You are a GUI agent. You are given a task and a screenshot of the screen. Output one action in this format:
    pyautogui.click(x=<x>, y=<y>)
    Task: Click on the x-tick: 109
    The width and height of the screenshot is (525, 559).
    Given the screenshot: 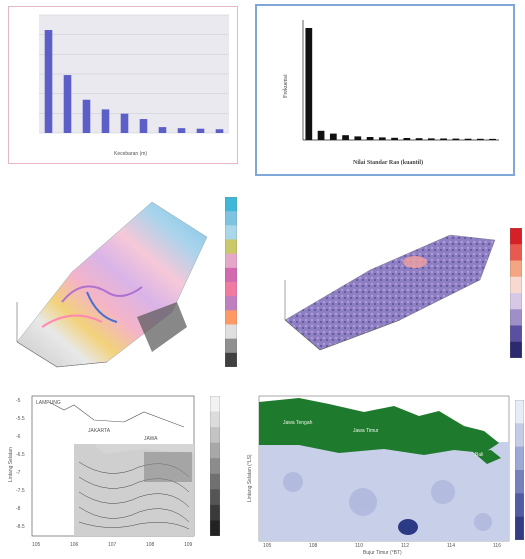 What is the action you would take?
    pyautogui.click(x=188, y=545)
    